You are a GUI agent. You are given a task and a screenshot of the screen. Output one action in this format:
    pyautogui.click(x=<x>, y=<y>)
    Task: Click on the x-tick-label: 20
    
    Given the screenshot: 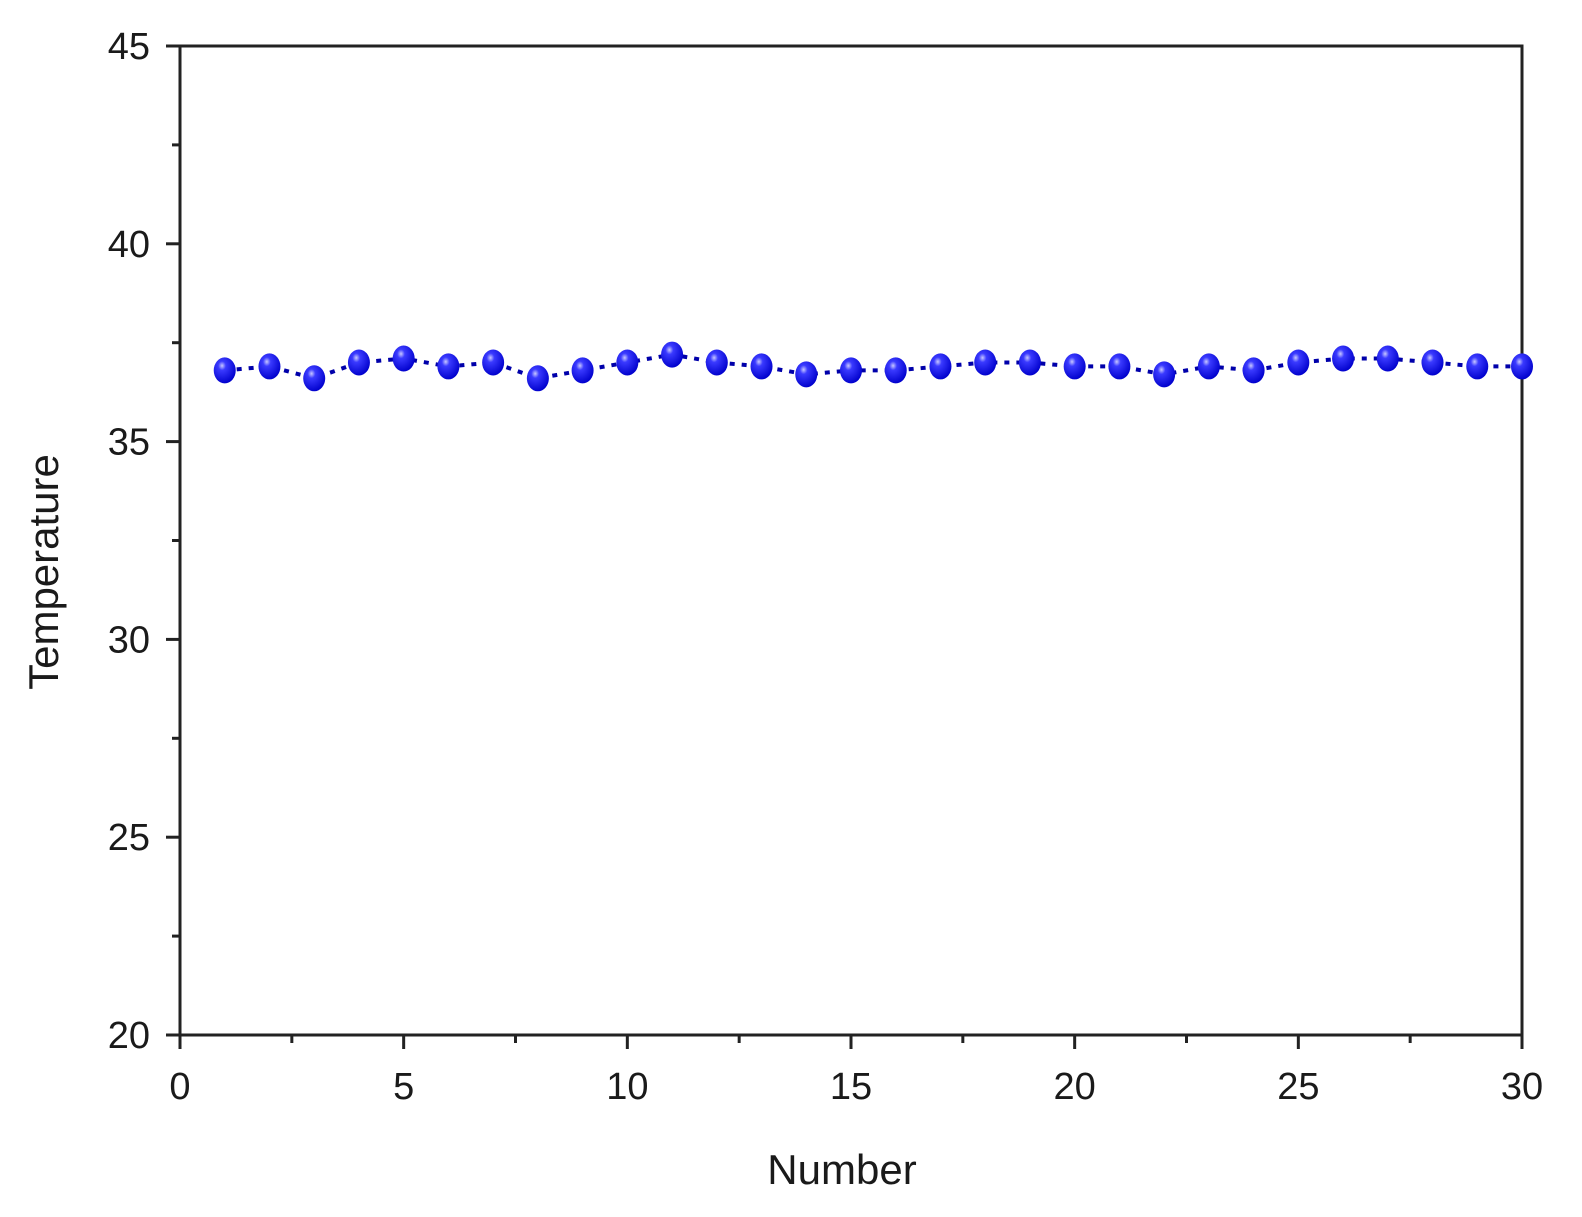 What is the action you would take?
    pyautogui.click(x=1075, y=1087)
    